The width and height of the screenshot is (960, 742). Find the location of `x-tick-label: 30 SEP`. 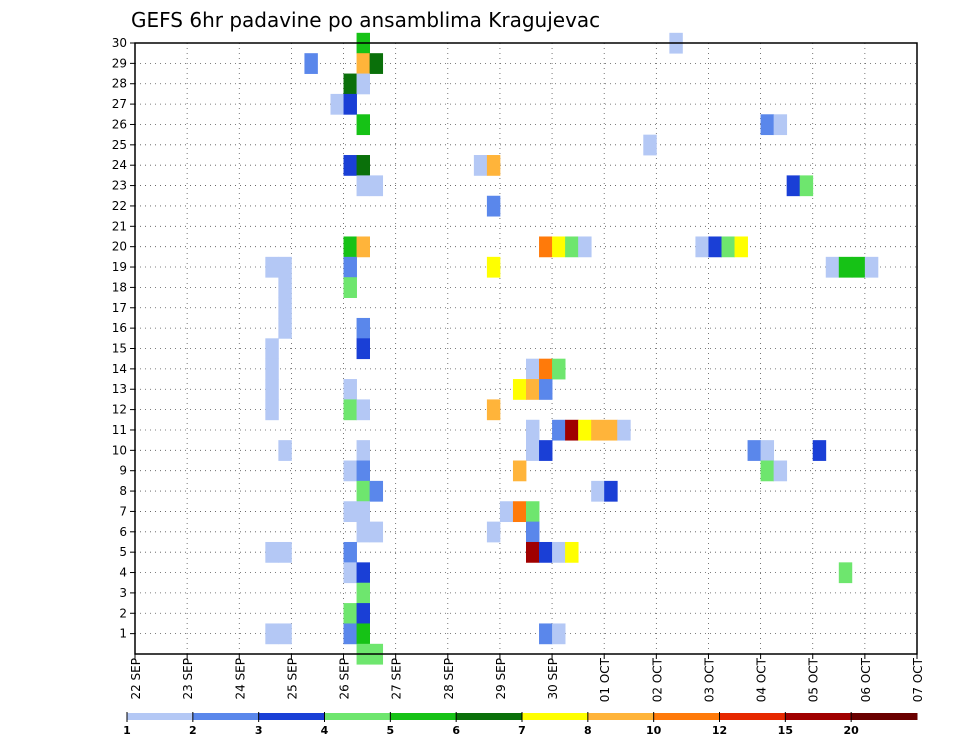

x-tick-label: 30 SEP is located at coordinates (553, 679).